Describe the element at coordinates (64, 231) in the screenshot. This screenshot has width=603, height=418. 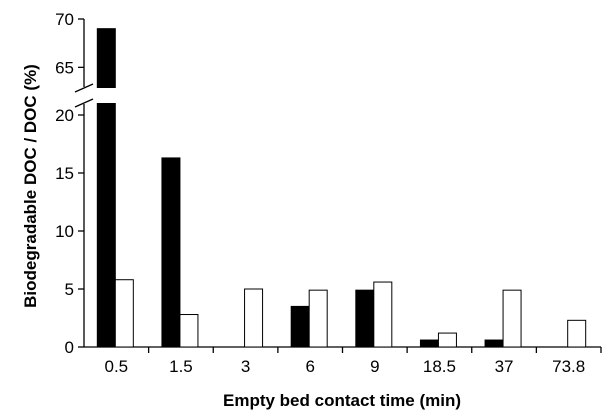
I see `y-tick-label: 10` at that location.